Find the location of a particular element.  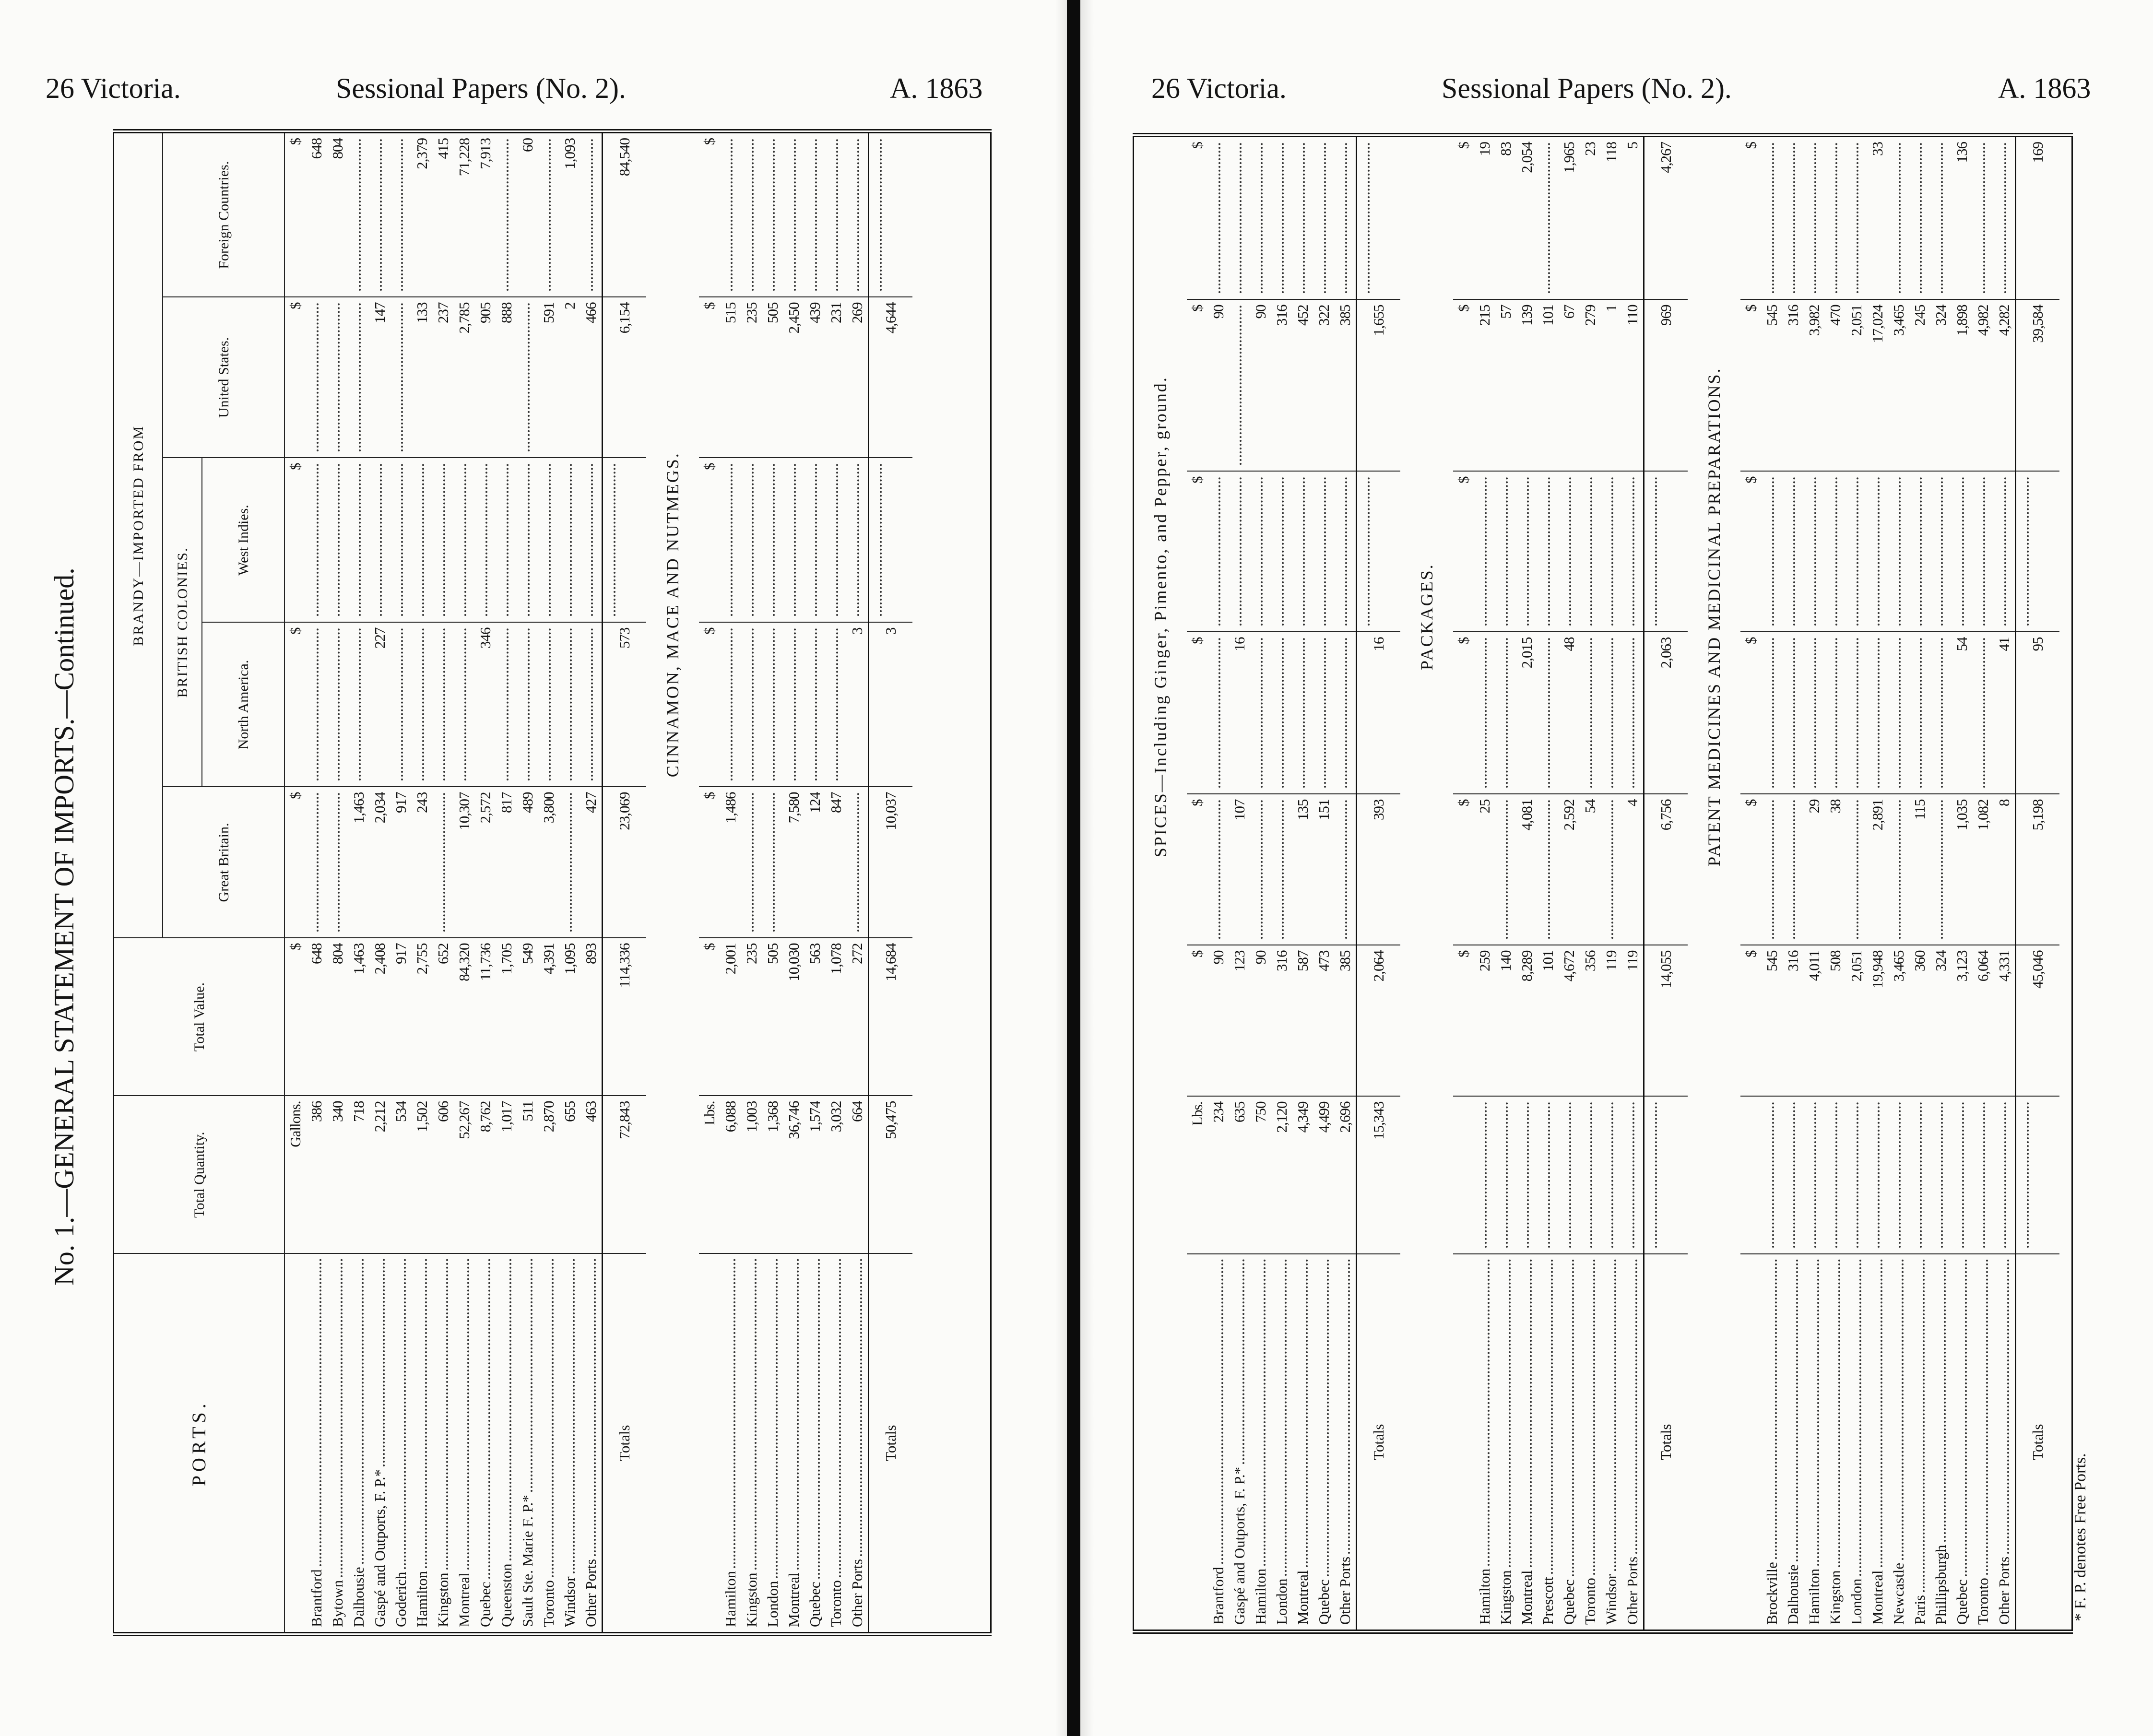

port-name: Windsor is located at coordinates (569, 1601).